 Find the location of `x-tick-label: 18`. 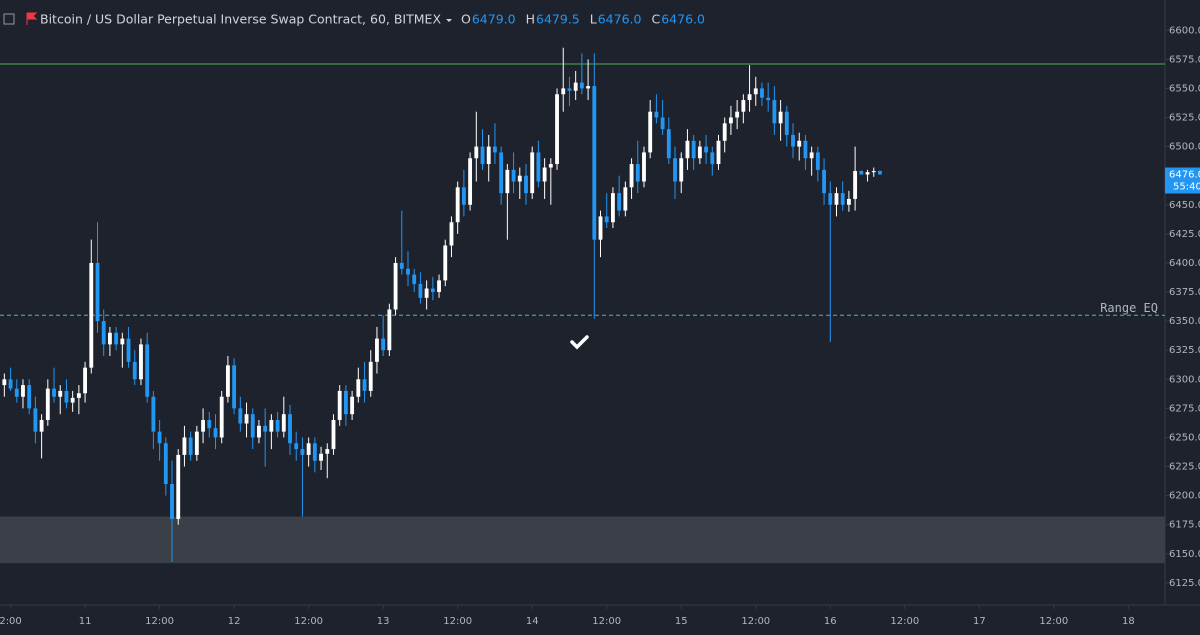

x-tick-label: 18 is located at coordinates (1128, 621).